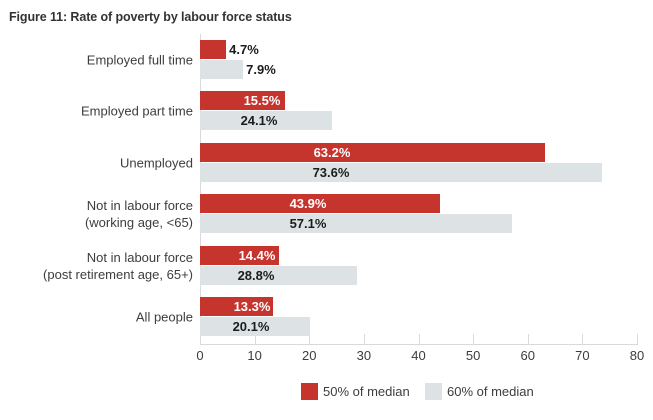 This screenshot has height=420, width=653. Describe the element at coordinates (251, 326) in the screenshot. I see `value-label: 20.1%` at that location.